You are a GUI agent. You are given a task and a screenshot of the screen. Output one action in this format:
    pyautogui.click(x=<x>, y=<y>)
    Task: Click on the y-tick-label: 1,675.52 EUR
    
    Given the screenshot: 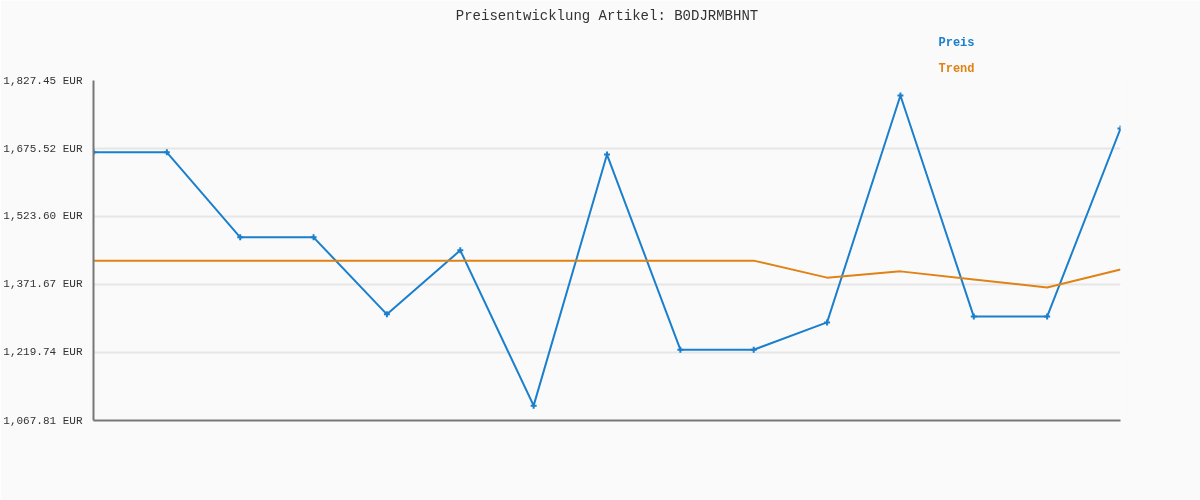 What is the action you would take?
    pyautogui.click(x=43, y=148)
    